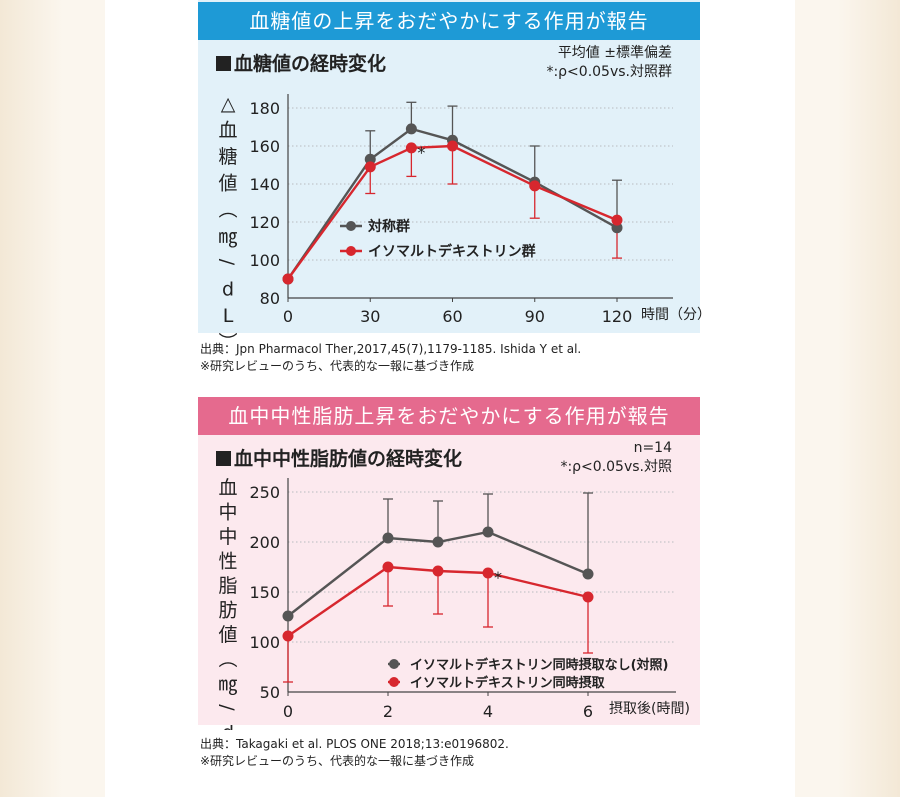  Describe the element at coordinates (449, 21) in the screenshot. I see `glucose-banner: 血糖値の上昇をおだやかにする作用が報告` at that location.